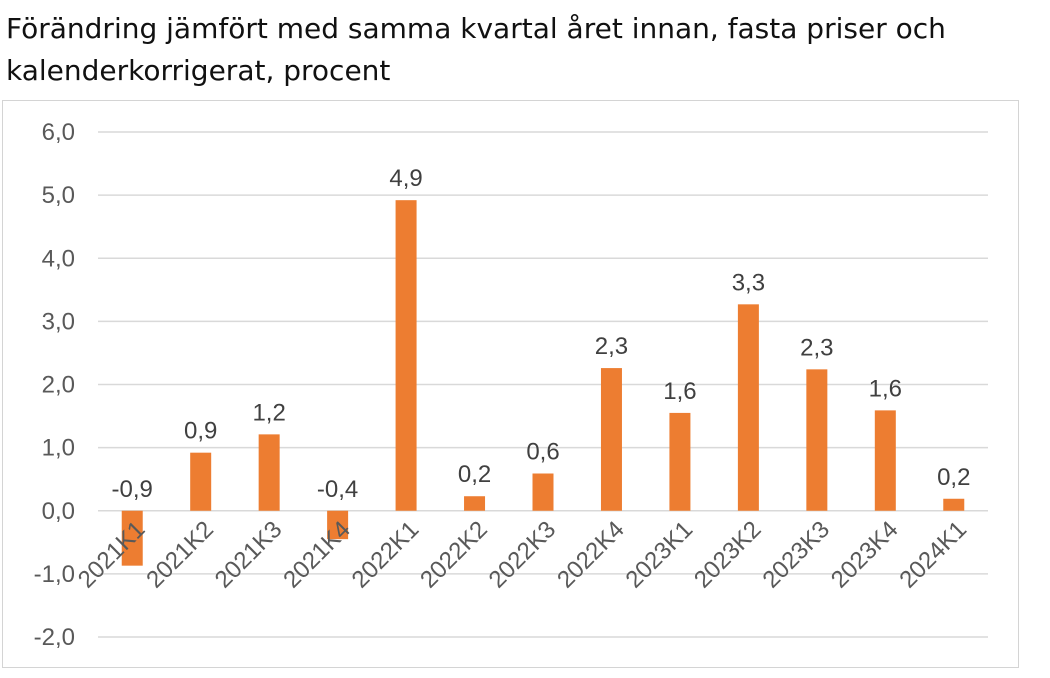 This screenshot has width=1050, height=678. Describe the element at coordinates (54, 637) in the screenshot. I see `y-tick-label: -2,0` at that location.